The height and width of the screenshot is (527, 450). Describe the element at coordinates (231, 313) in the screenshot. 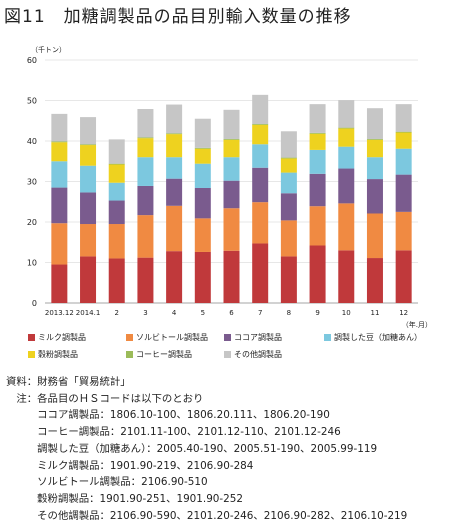

I see `x-tick-label: 6` at that location.